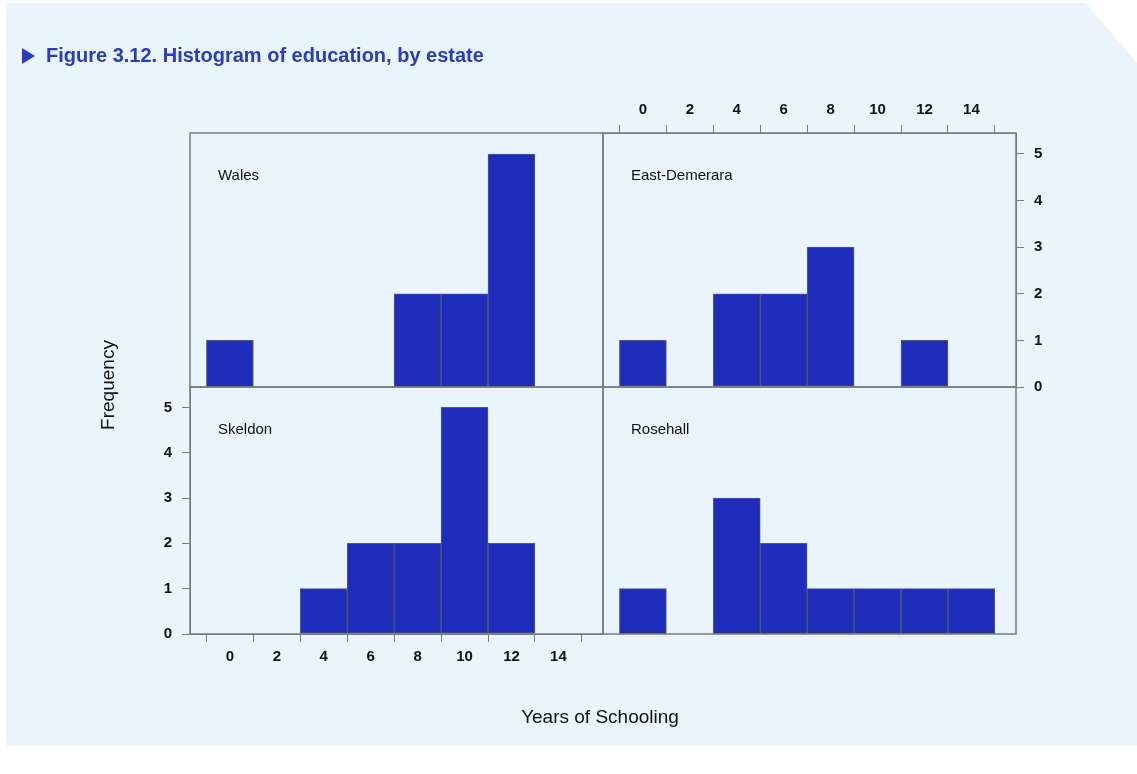 The height and width of the screenshot is (774, 1137). I want to click on caption: Figure 3.12. Histogram of education, by estate, so click(265, 55).